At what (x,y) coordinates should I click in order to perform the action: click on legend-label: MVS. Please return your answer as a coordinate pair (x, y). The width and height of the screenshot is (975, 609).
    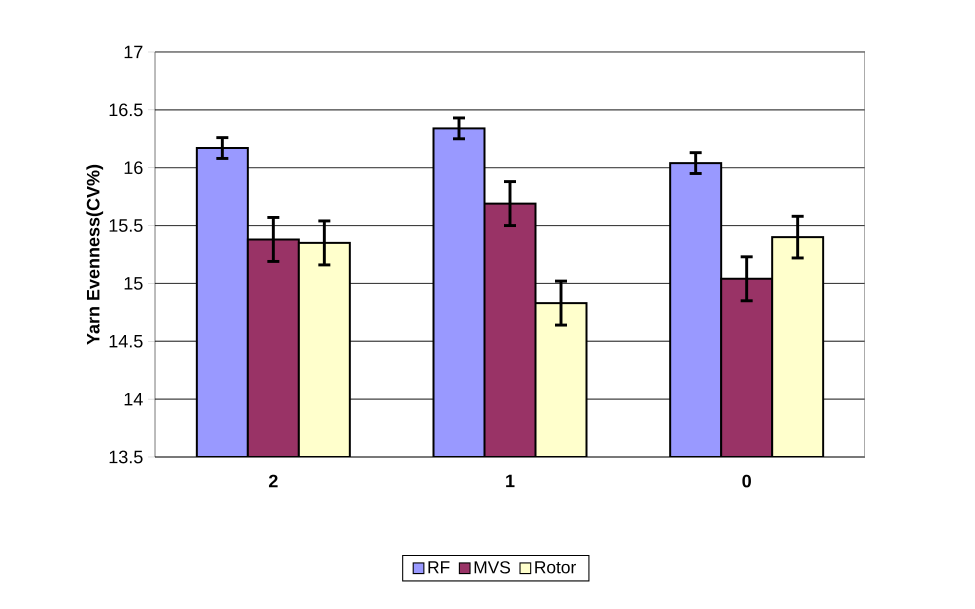
    Looking at the image, I should click on (492, 567).